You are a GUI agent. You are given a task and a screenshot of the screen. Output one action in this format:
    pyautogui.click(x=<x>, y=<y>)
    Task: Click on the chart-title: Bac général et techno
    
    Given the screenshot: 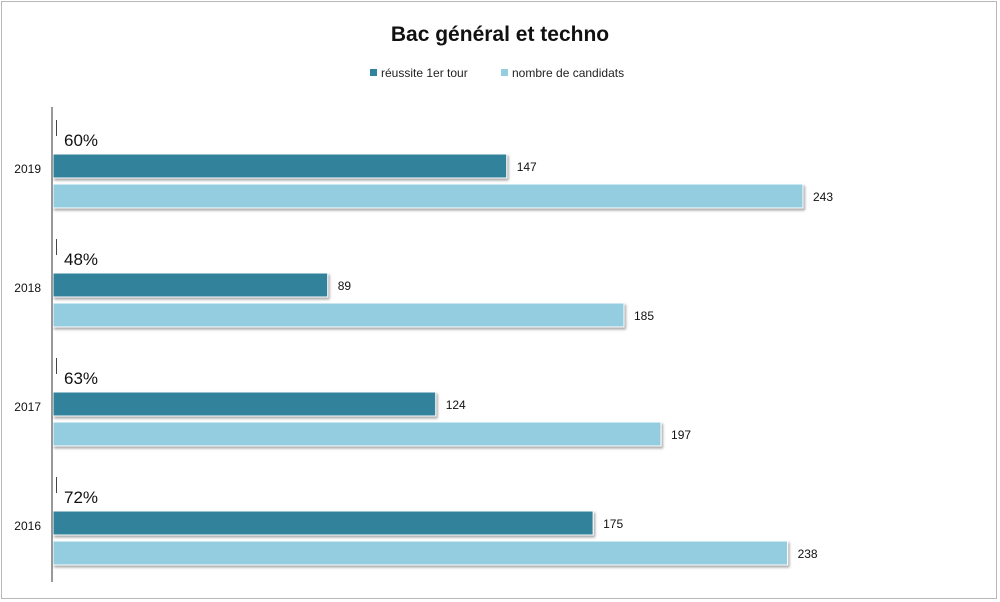 What is the action you would take?
    pyautogui.click(x=500, y=34)
    